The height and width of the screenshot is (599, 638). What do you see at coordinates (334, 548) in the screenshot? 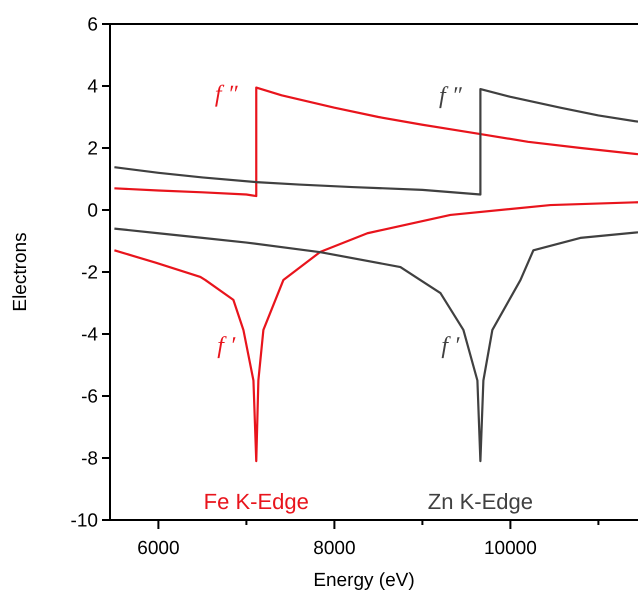
I see `x-tick-label: 8000` at bounding box center [334, 548].